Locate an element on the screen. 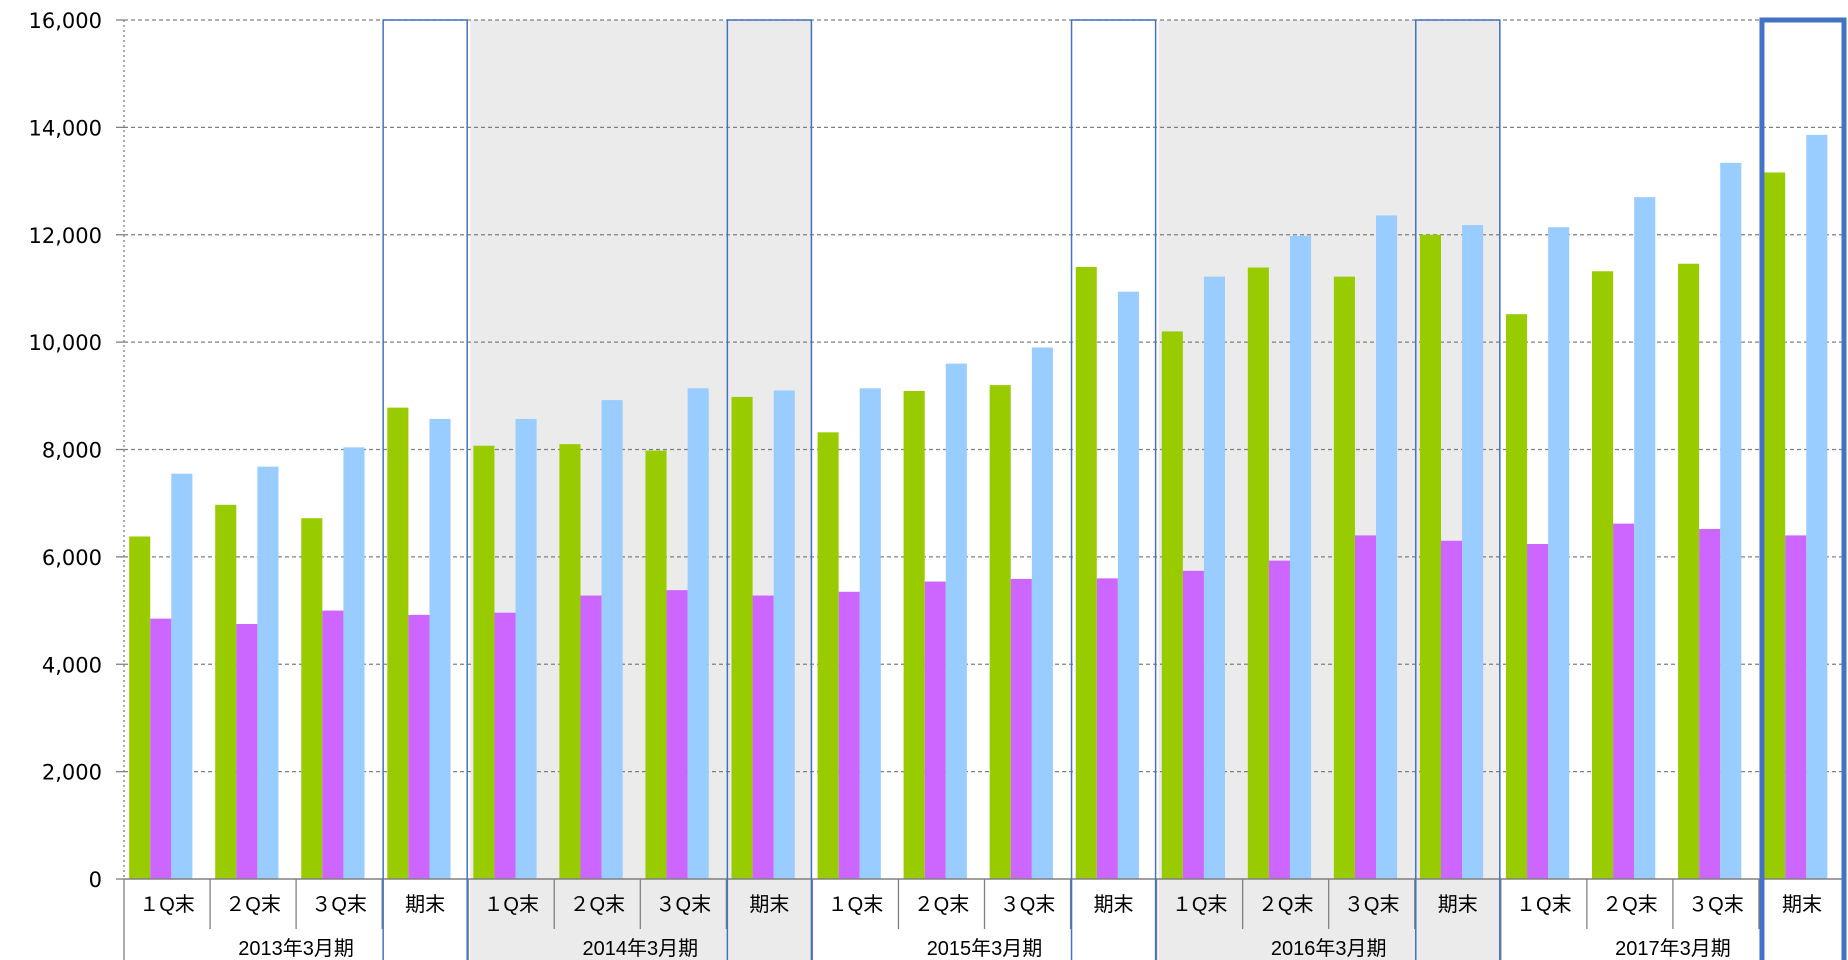  bar-series2-cat7 is located at coordinates (677, 734).